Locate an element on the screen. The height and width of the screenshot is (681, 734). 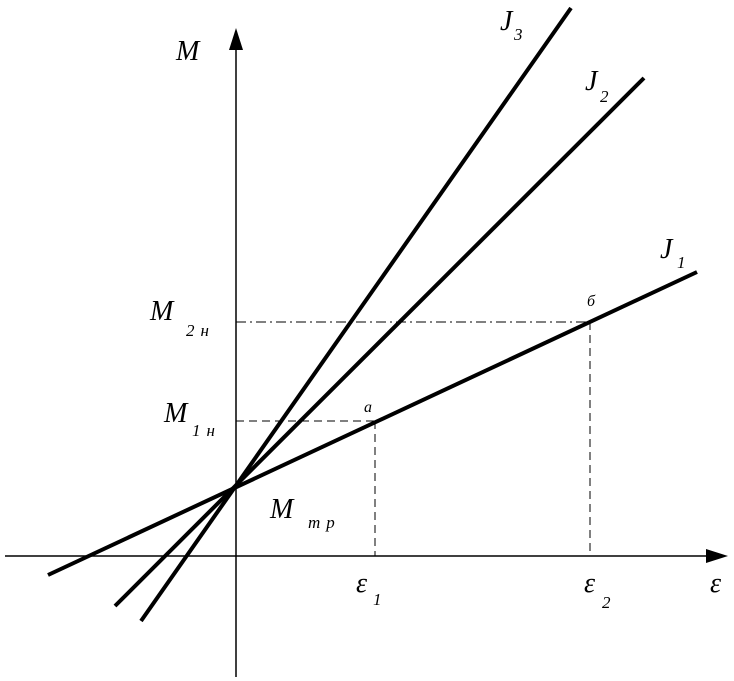
y-axis-label: M is located at coordinates (188, 51).